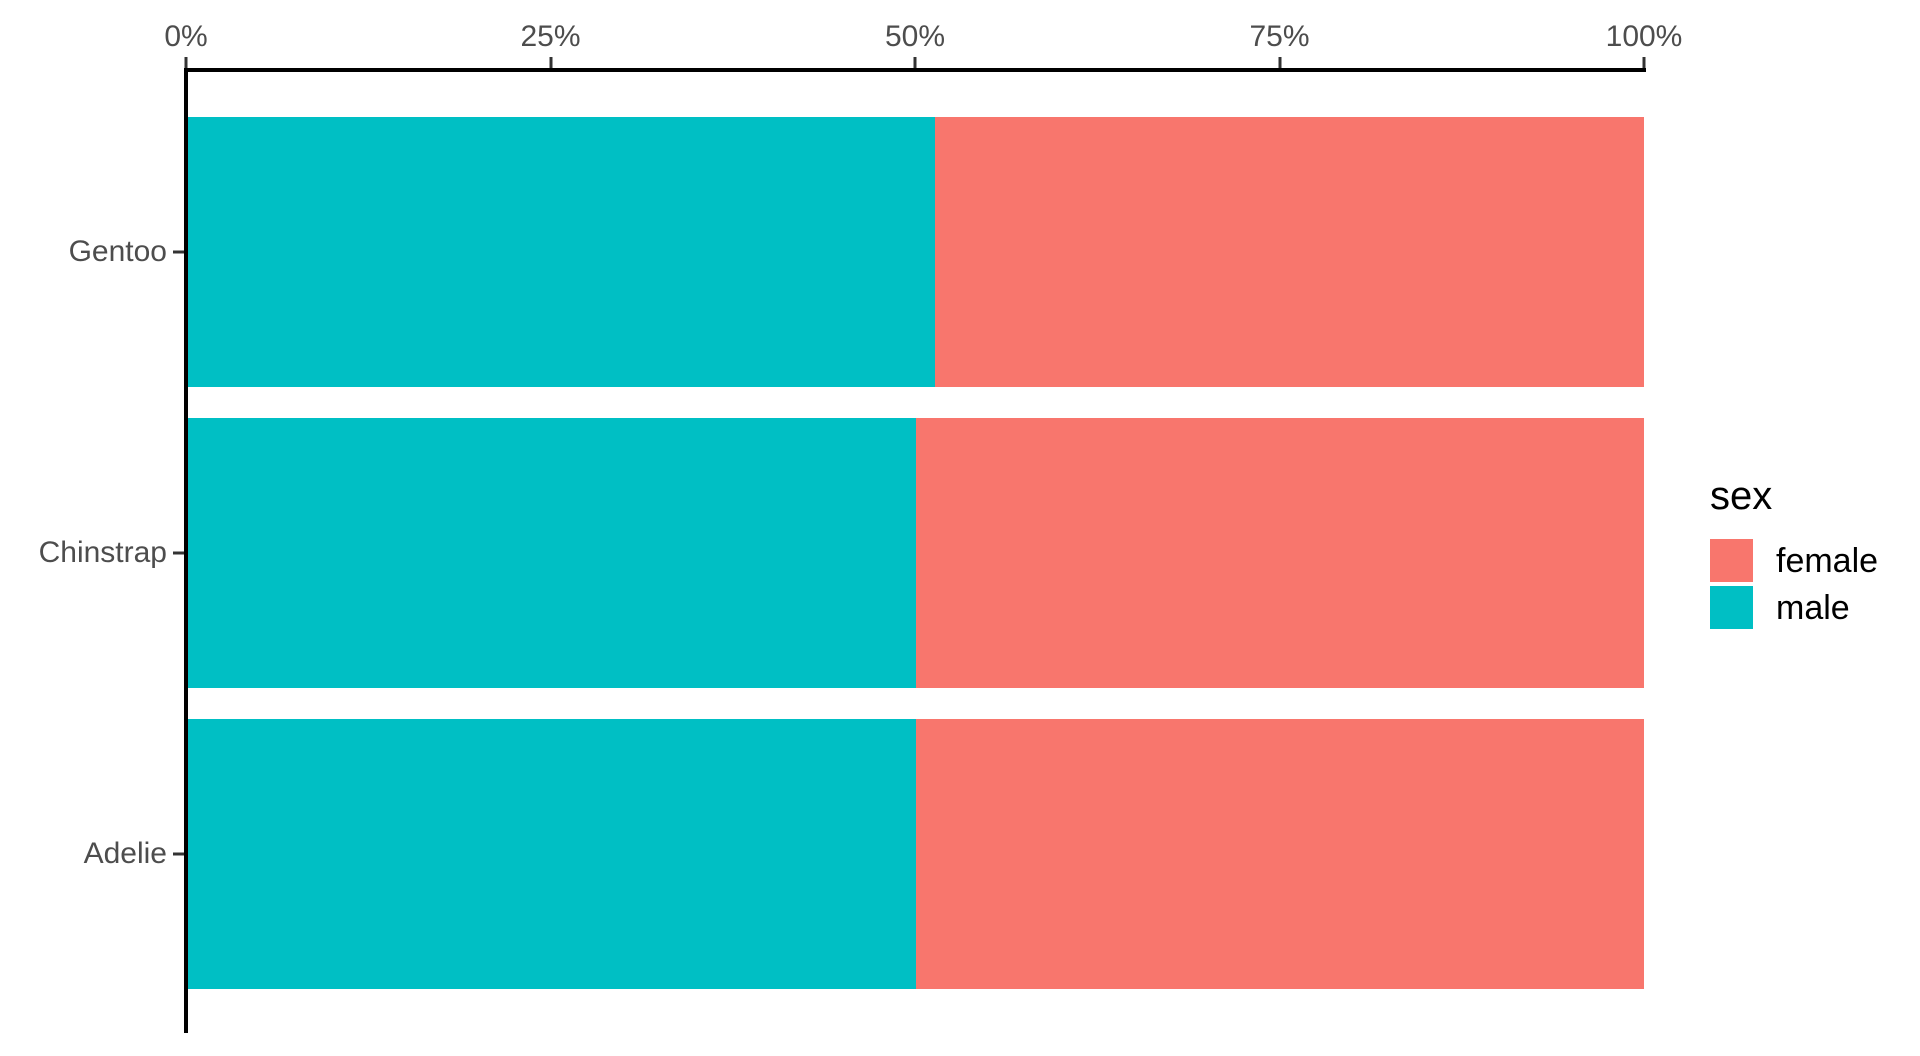 The image size is (1920, 1056). What do you see at coordinates (102, 552) in the screenshot?
I see `y-axis-tick-label: Chinstrap` at bounding box center [102, 552].